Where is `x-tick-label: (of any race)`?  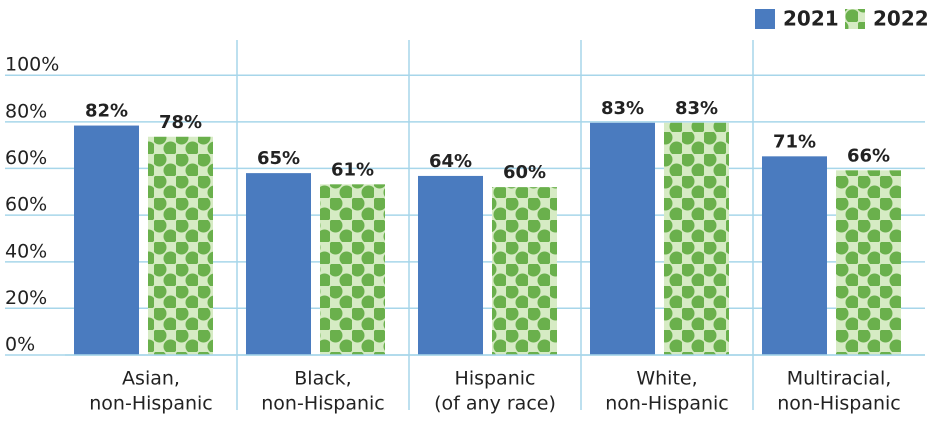
x-tick-label: (of any race) is located at coordinates (495, 404).